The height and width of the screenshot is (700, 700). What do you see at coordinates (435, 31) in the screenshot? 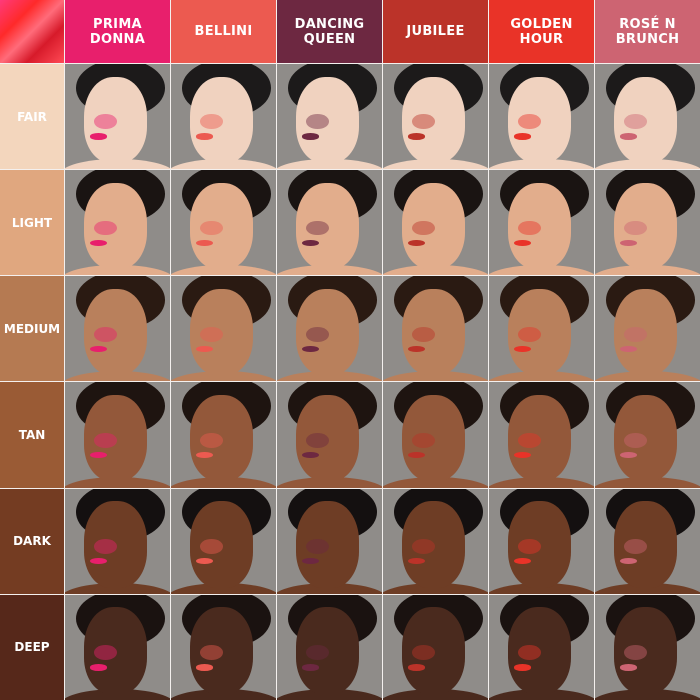
I see `shade-header: JUBILEE` at bounding box center [435, 31].